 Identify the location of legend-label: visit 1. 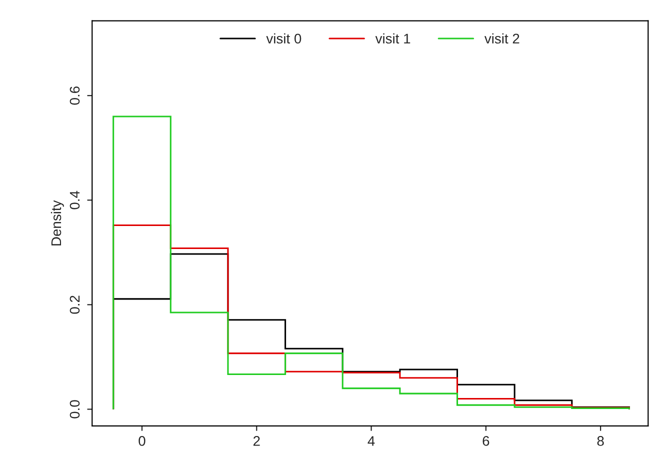
(392, 38).